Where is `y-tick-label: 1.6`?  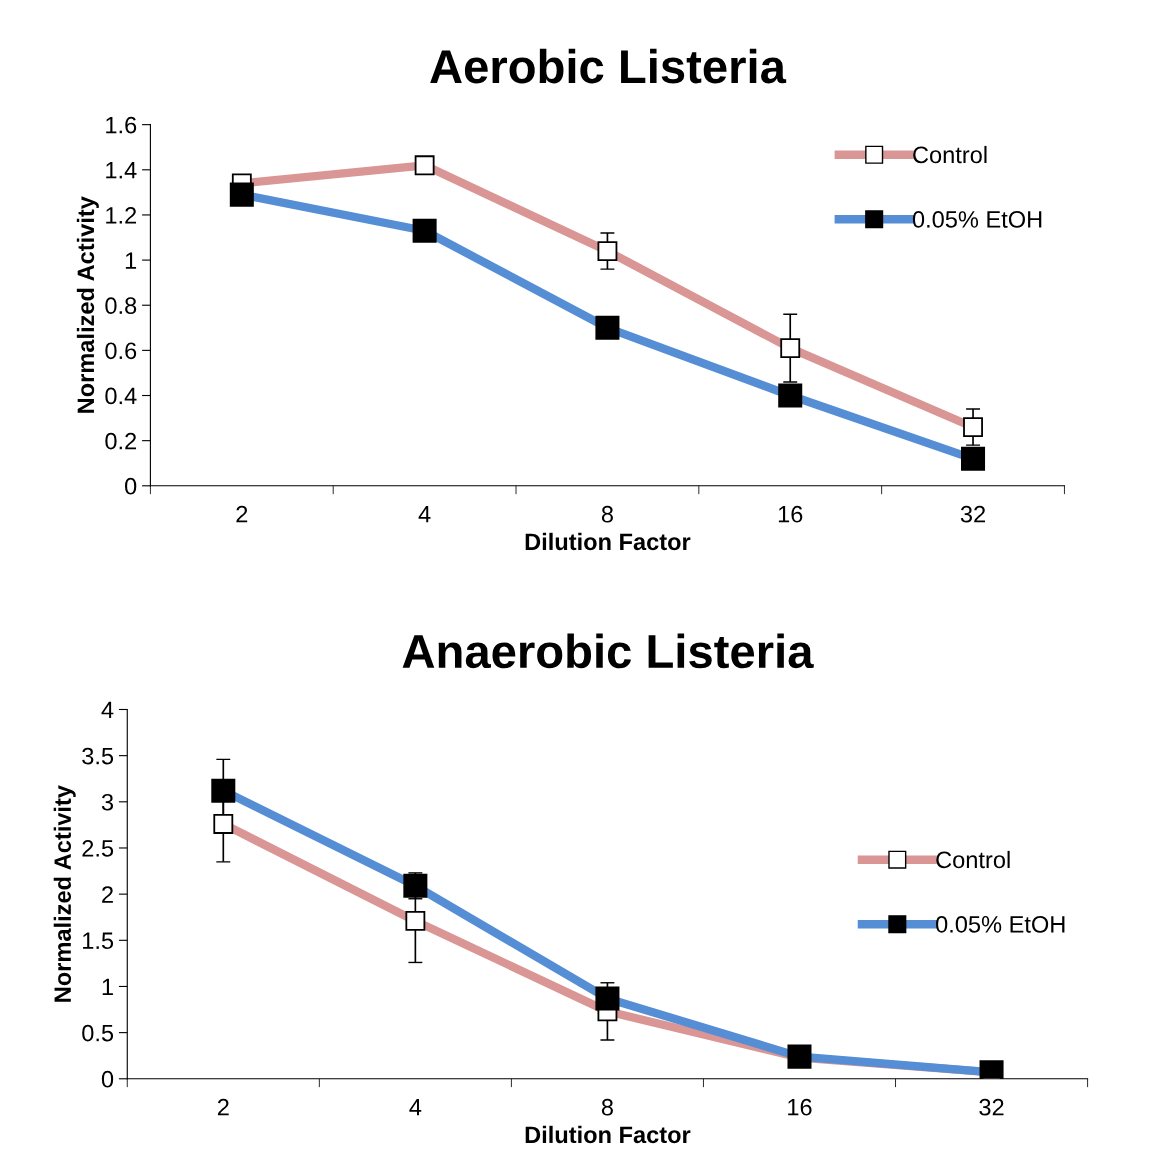
y-tick-label: 1.6 is located at coordinates (121, 125).